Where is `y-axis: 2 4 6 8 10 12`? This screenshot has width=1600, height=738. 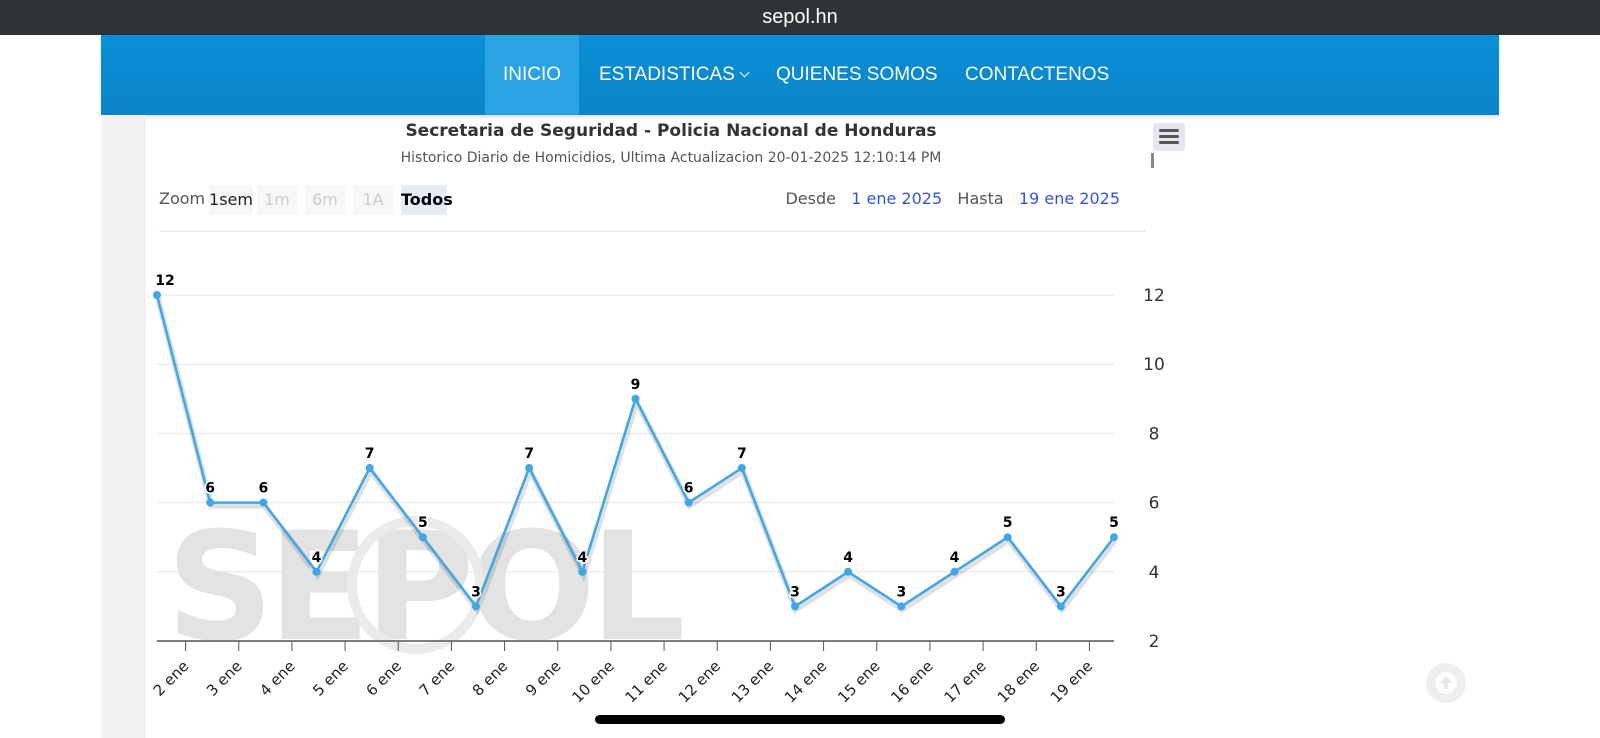 y-axis: 2 4 6 8 10 12 is located at coordinates (1154, 469).